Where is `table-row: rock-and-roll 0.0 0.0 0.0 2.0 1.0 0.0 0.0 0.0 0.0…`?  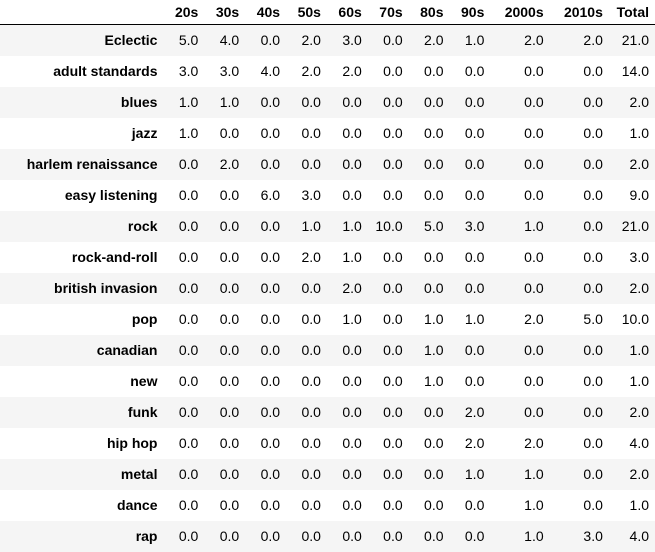 table-row: rock-and-roll 0.0 0.0 0.0 2.0 1.0 0.0 0.0 0.0 0.0… is located at coordinates (327, 257).